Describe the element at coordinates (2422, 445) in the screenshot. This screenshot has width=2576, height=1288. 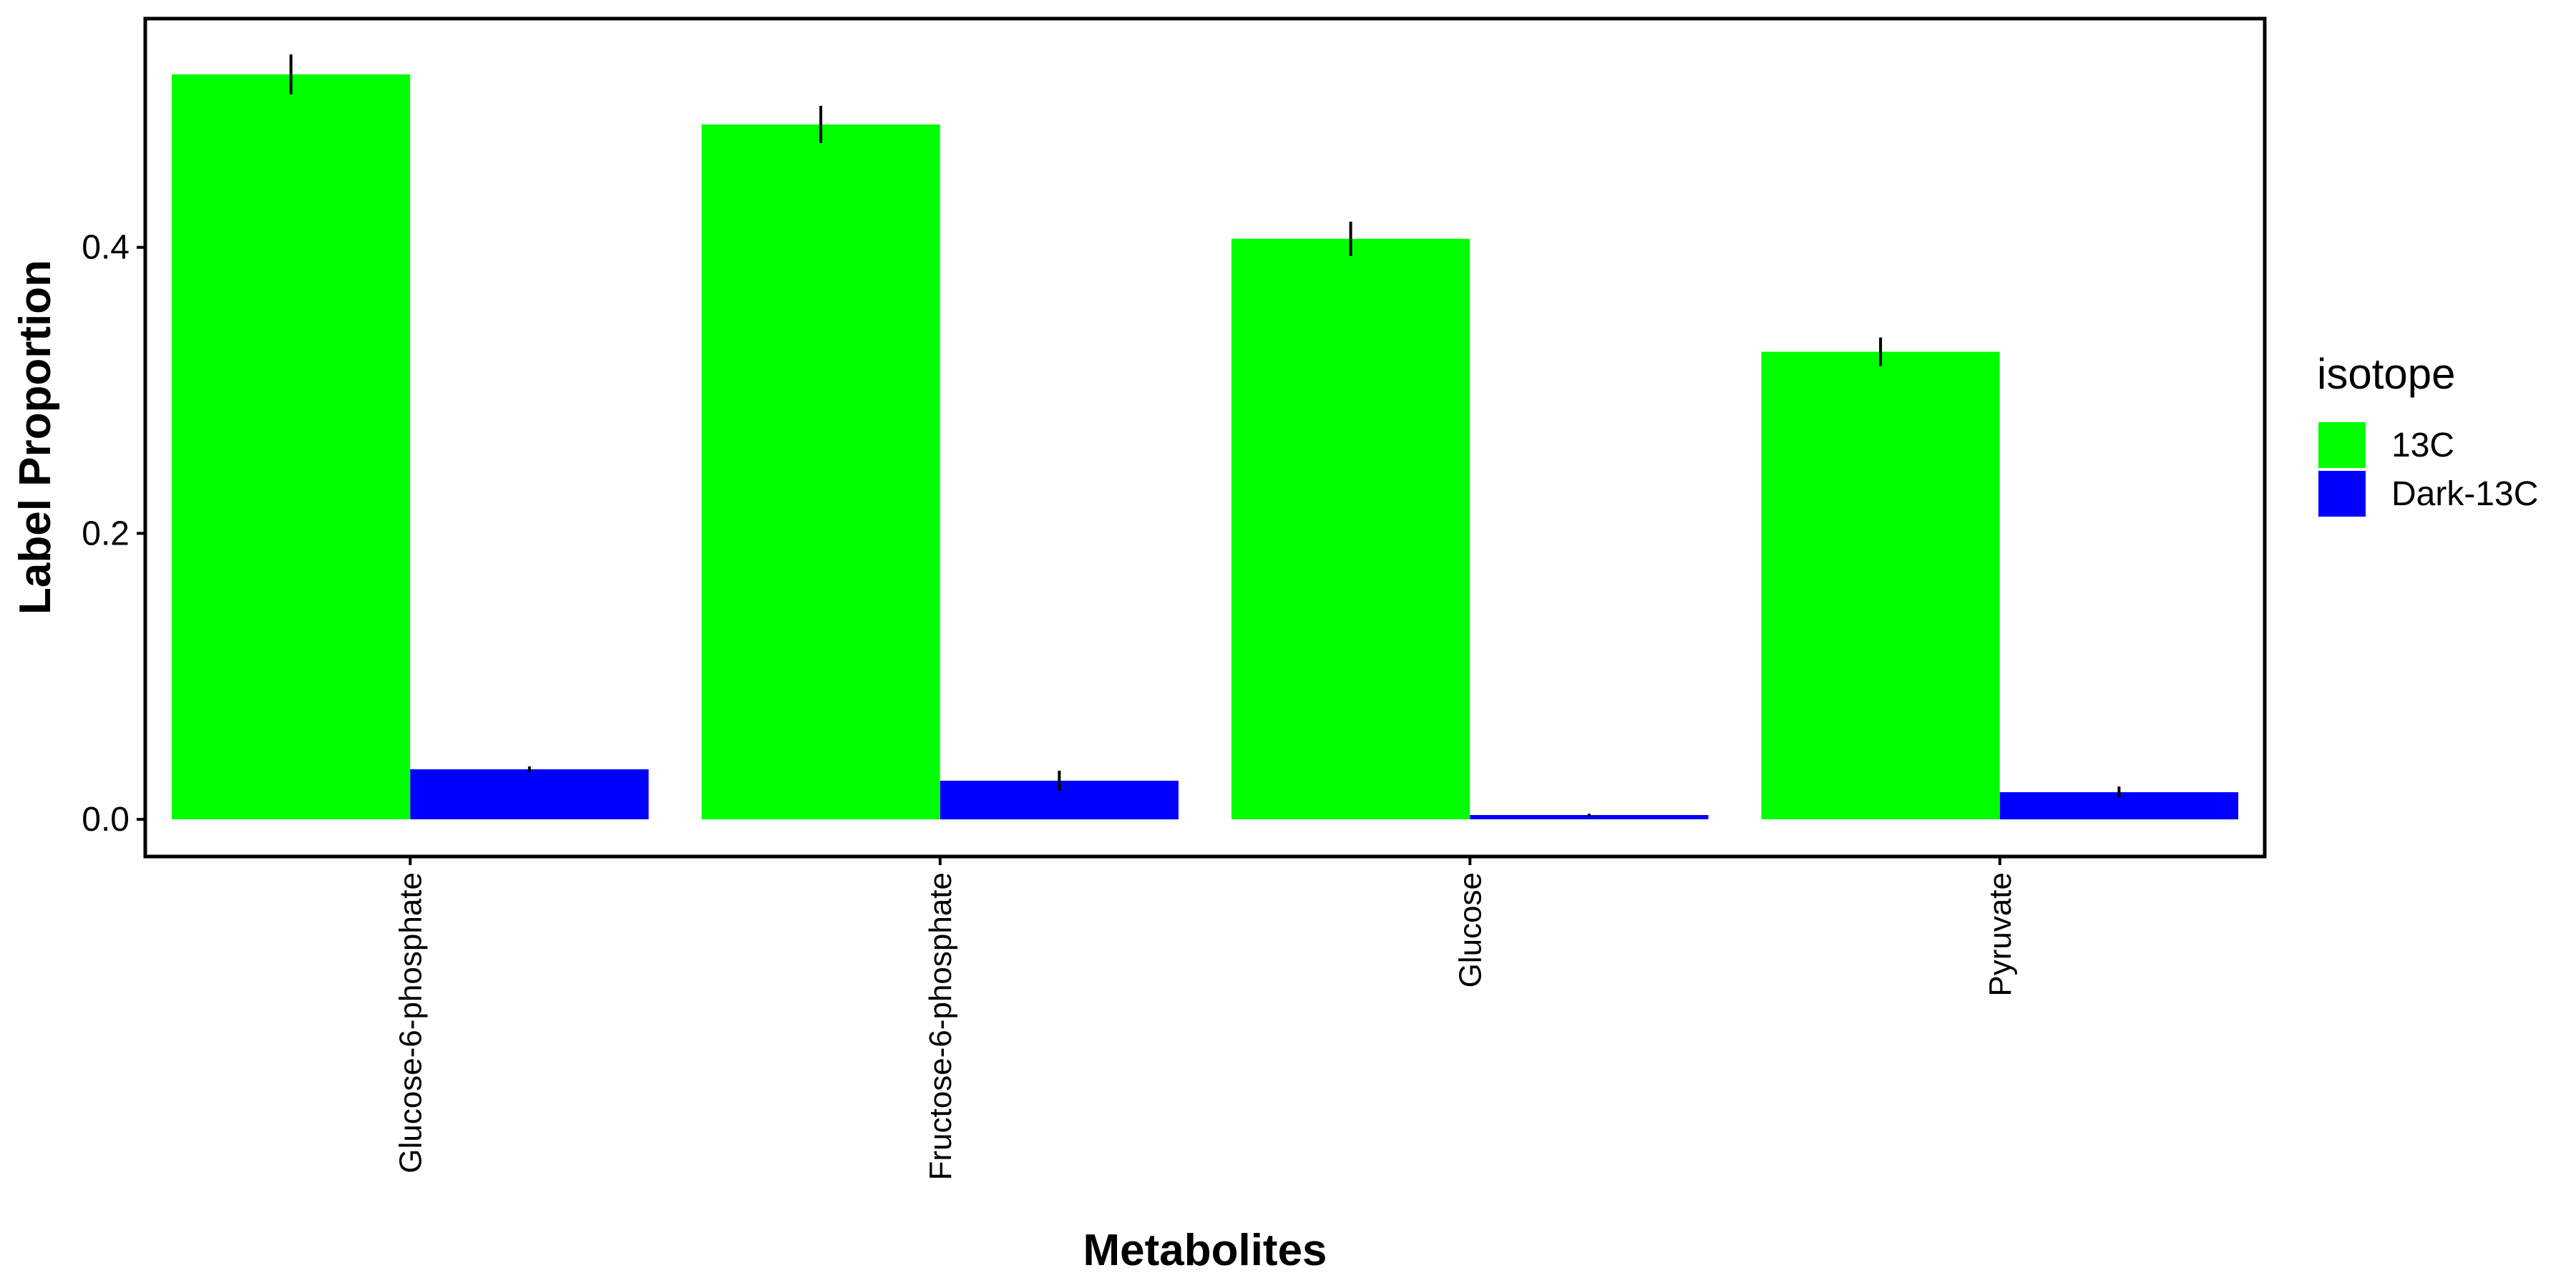
I see `legend-label: 13C` at that location.